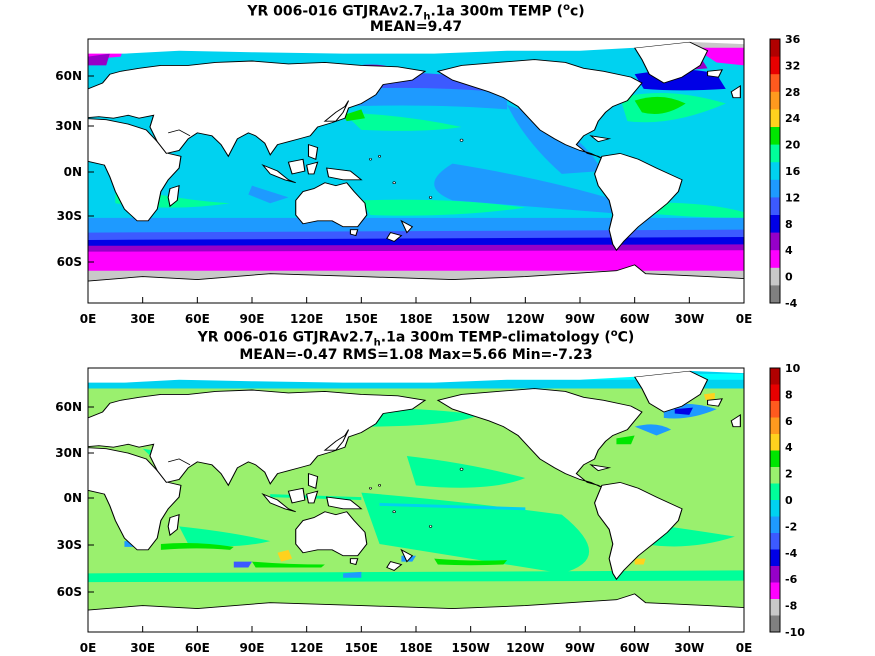  Describe the element at coordinates (68, 453) in the screenshot. I see `bottom-lat-label-30n: 30N` at that location.